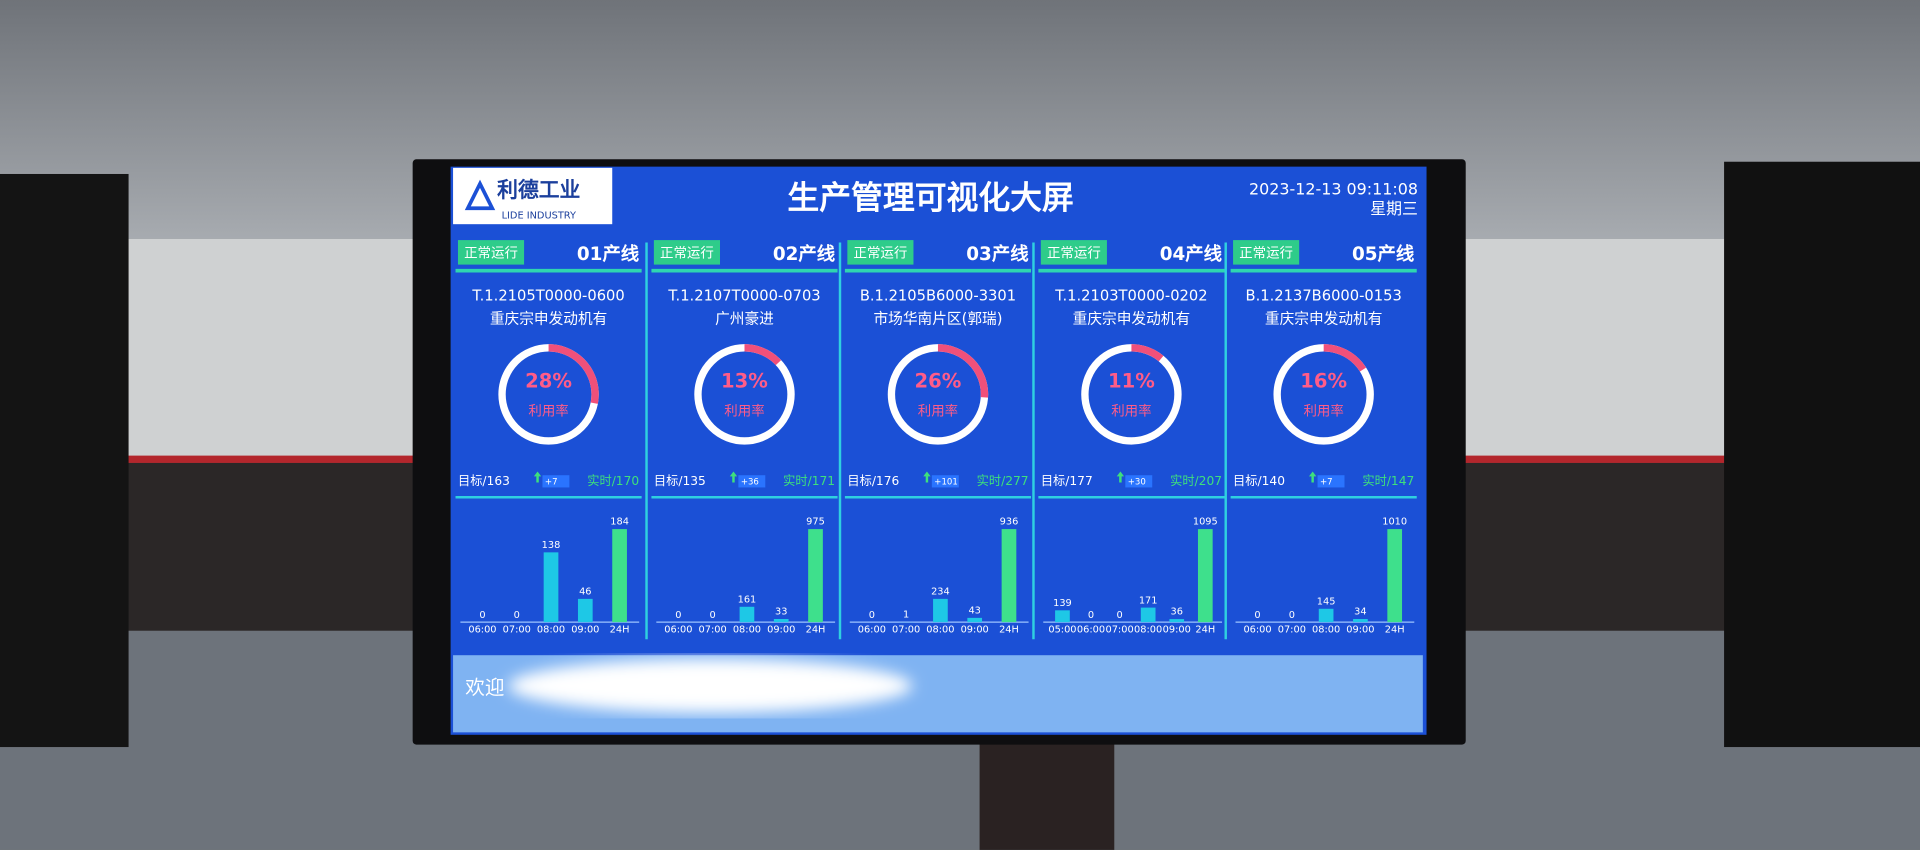  What do you see at coordinates (937, 319) in the screenshot?
I see `customer: 市场华南片区(郭瑞)` at bounding box center [937, 319].